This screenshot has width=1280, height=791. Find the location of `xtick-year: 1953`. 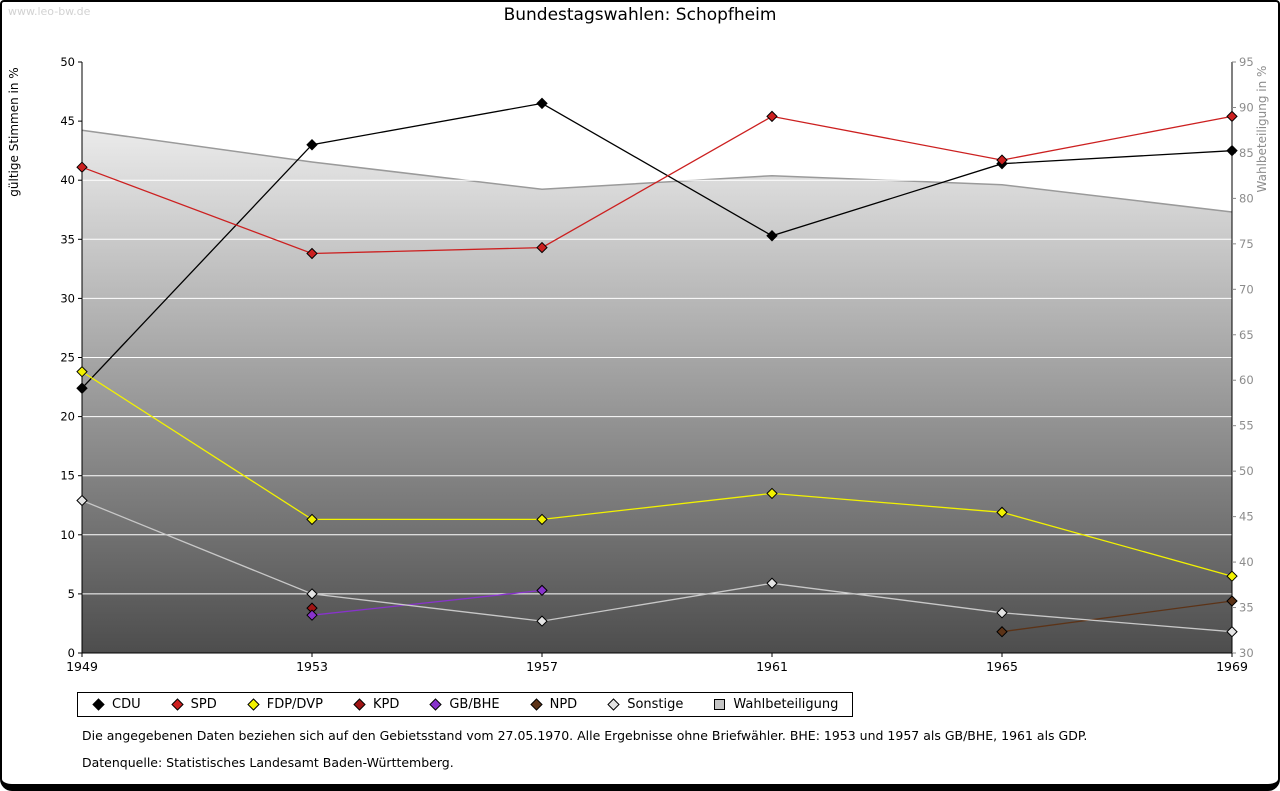

xtick-year: 1953 is located at coordinates (312, 666).